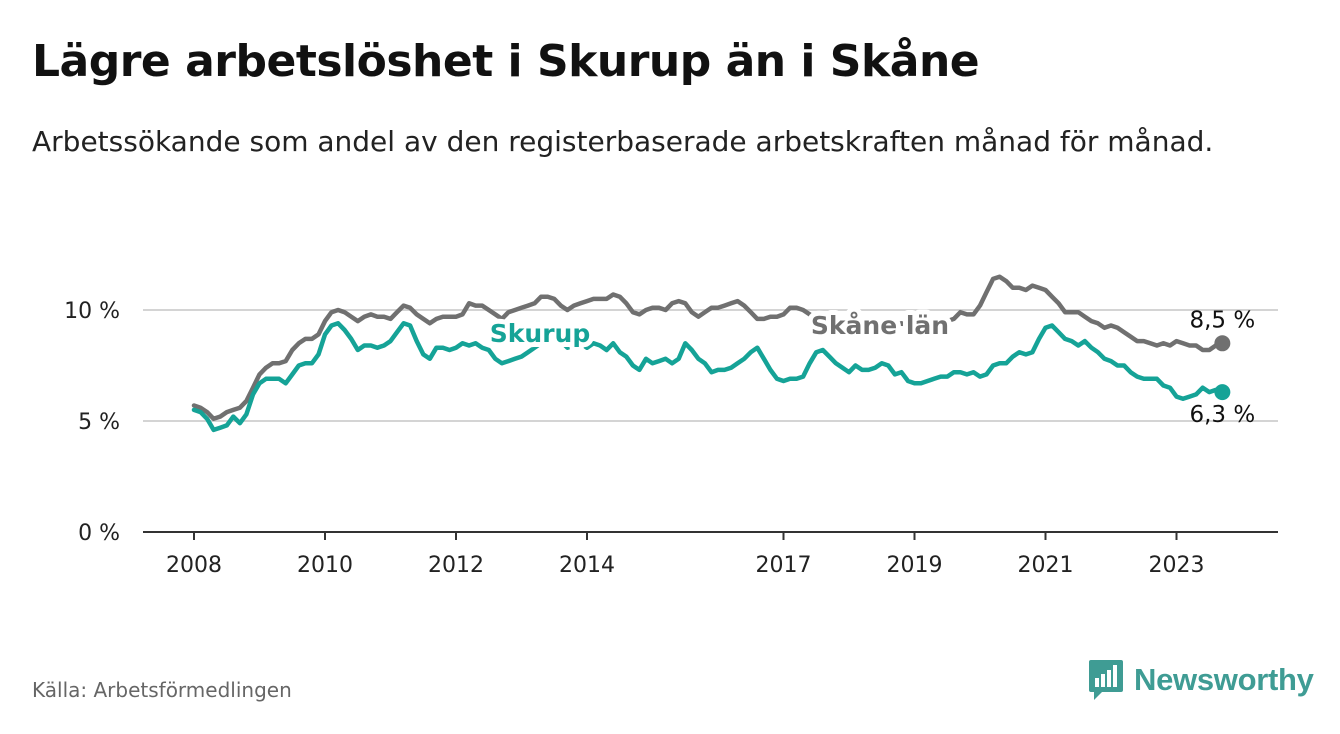  What do you see at coordinates (456, 565) in the screenshot?
I see `x-tick-label: 2012` at bounding box center [456, 565].